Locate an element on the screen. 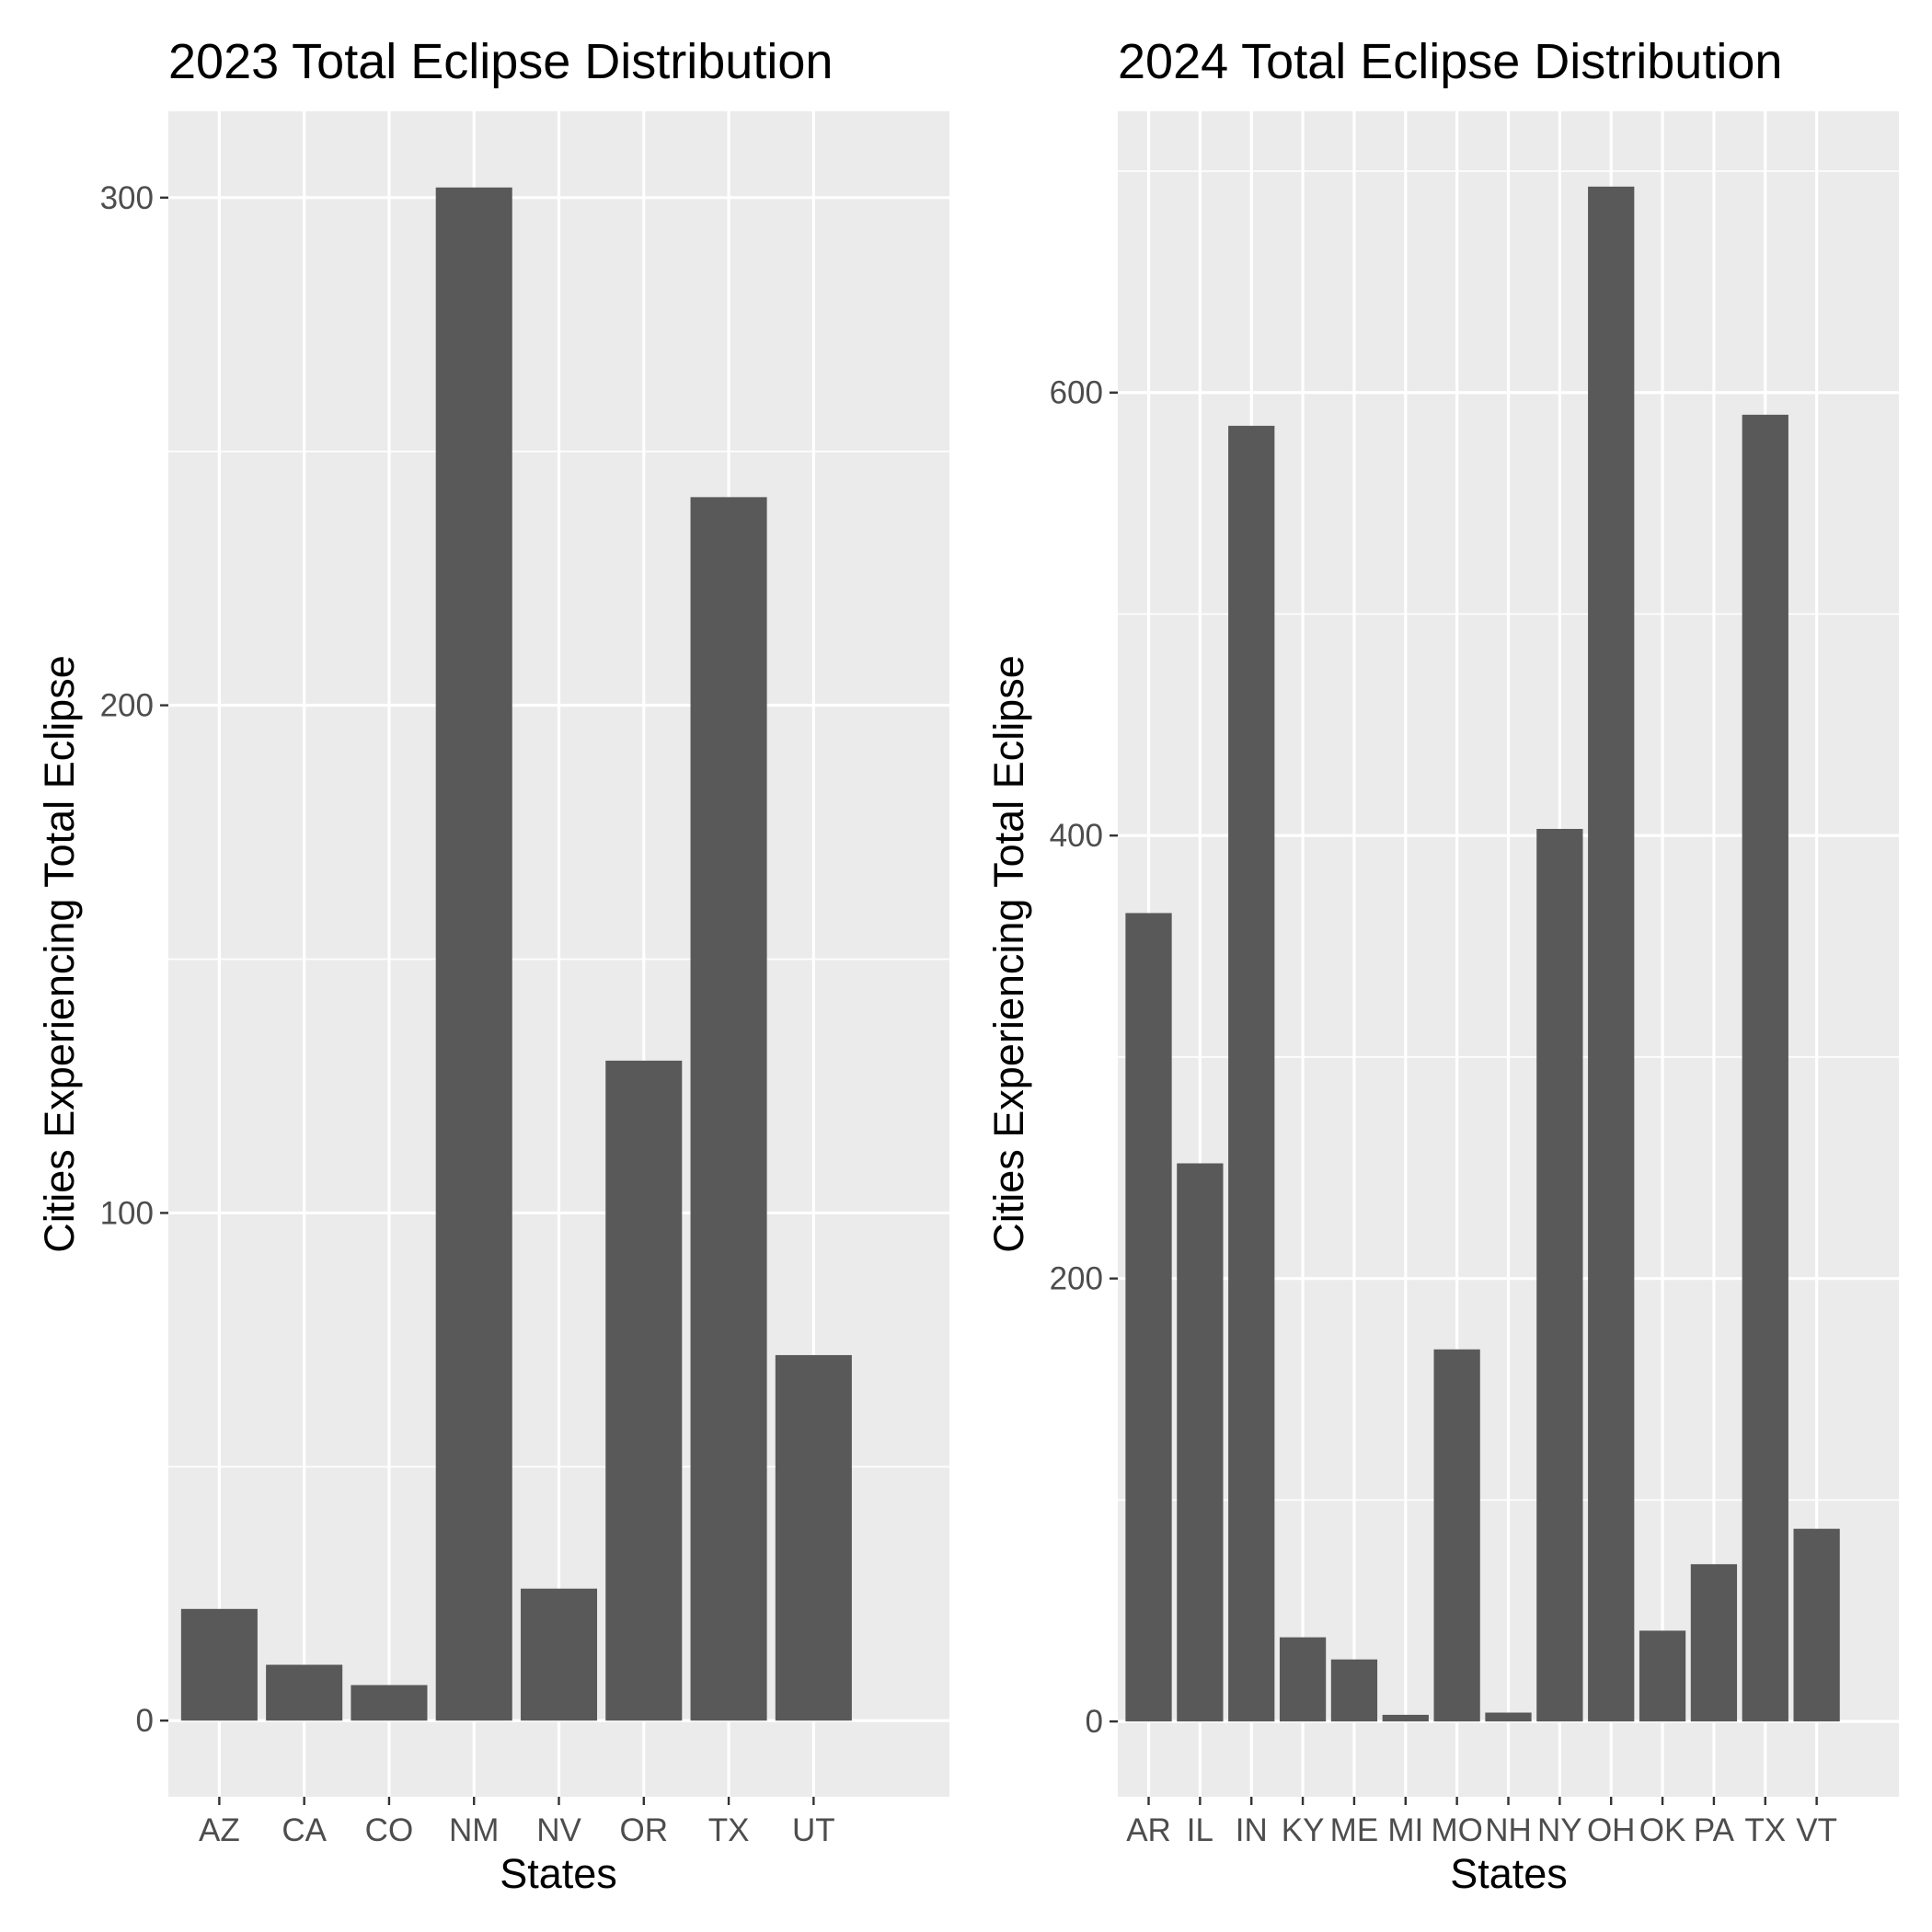  bar-2024-KY is located at coordinates (1303, 1679).